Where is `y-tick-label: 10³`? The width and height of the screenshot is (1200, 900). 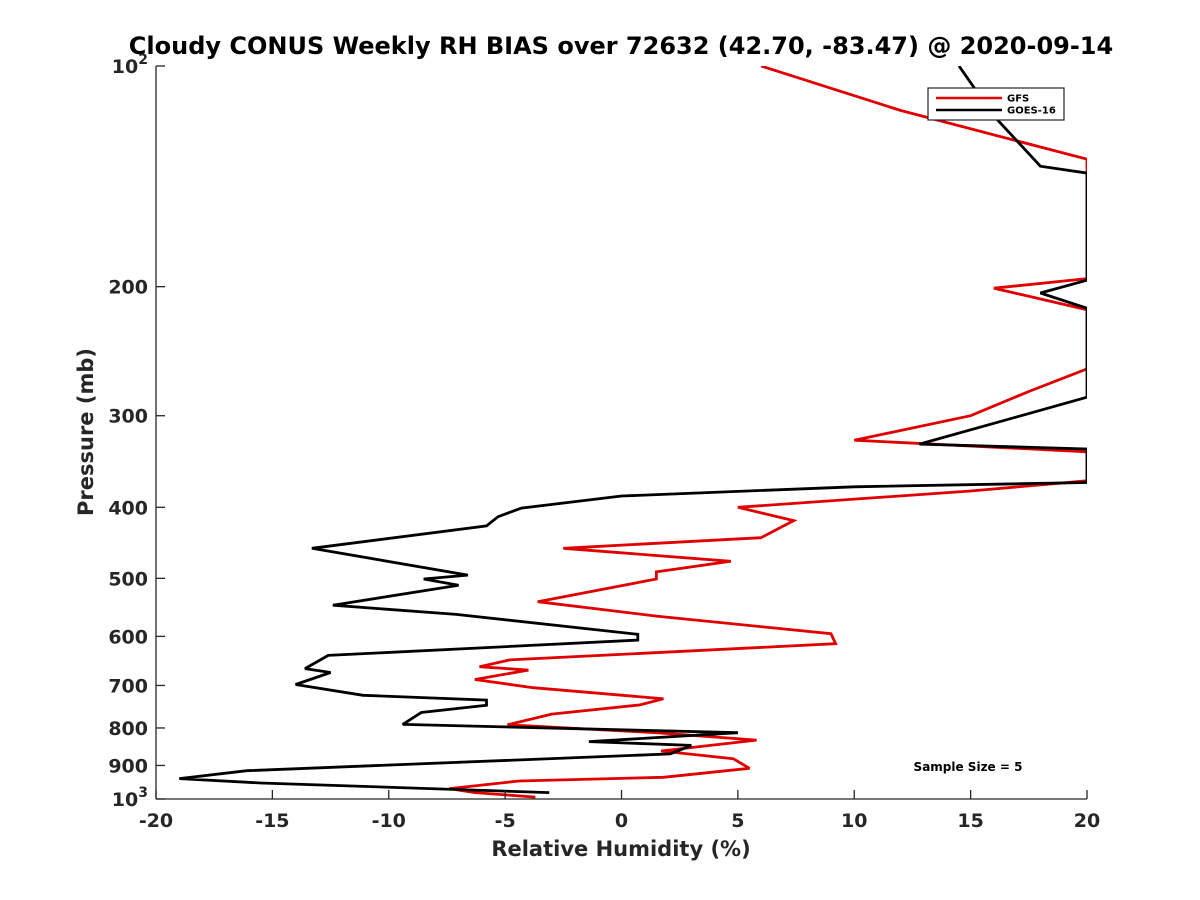 y-tick-label: 10³ is located at coordinates (130, 798).